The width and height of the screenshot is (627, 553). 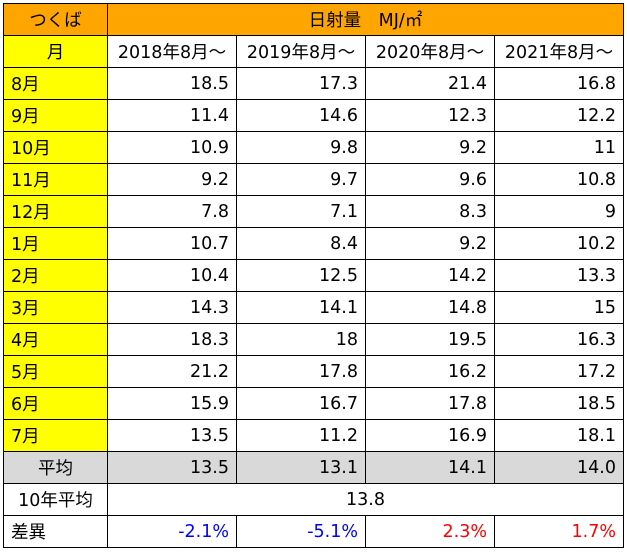 I want to click on average-value-cell: 13.1, so click(x=301, y=467).